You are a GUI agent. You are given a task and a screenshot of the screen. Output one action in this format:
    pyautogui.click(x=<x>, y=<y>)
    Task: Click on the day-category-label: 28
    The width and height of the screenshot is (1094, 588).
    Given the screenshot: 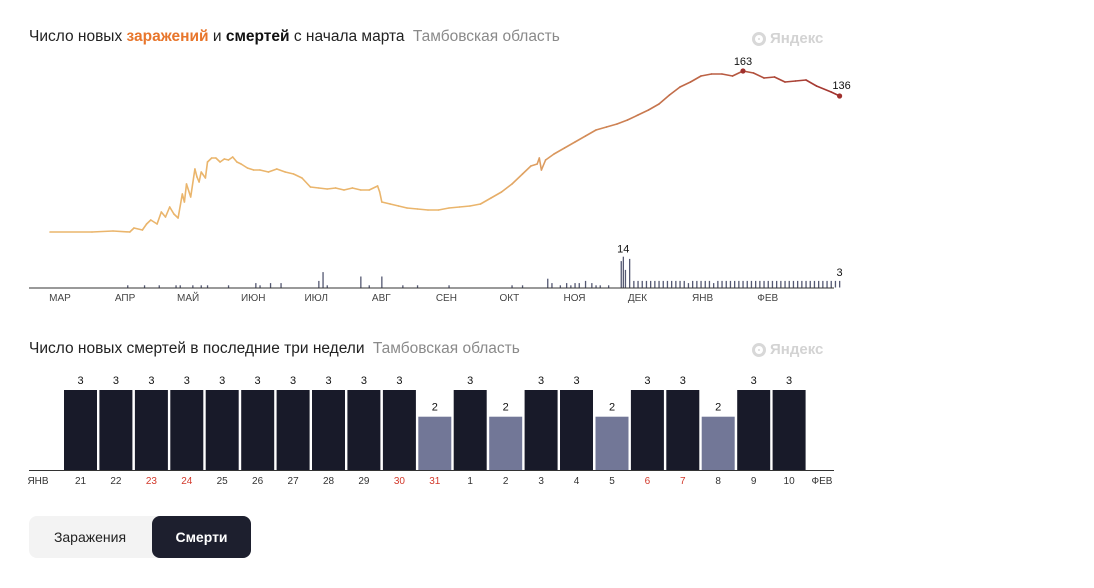 What is the action you would take?
    pyautogui.click(x=329, y=481)
    